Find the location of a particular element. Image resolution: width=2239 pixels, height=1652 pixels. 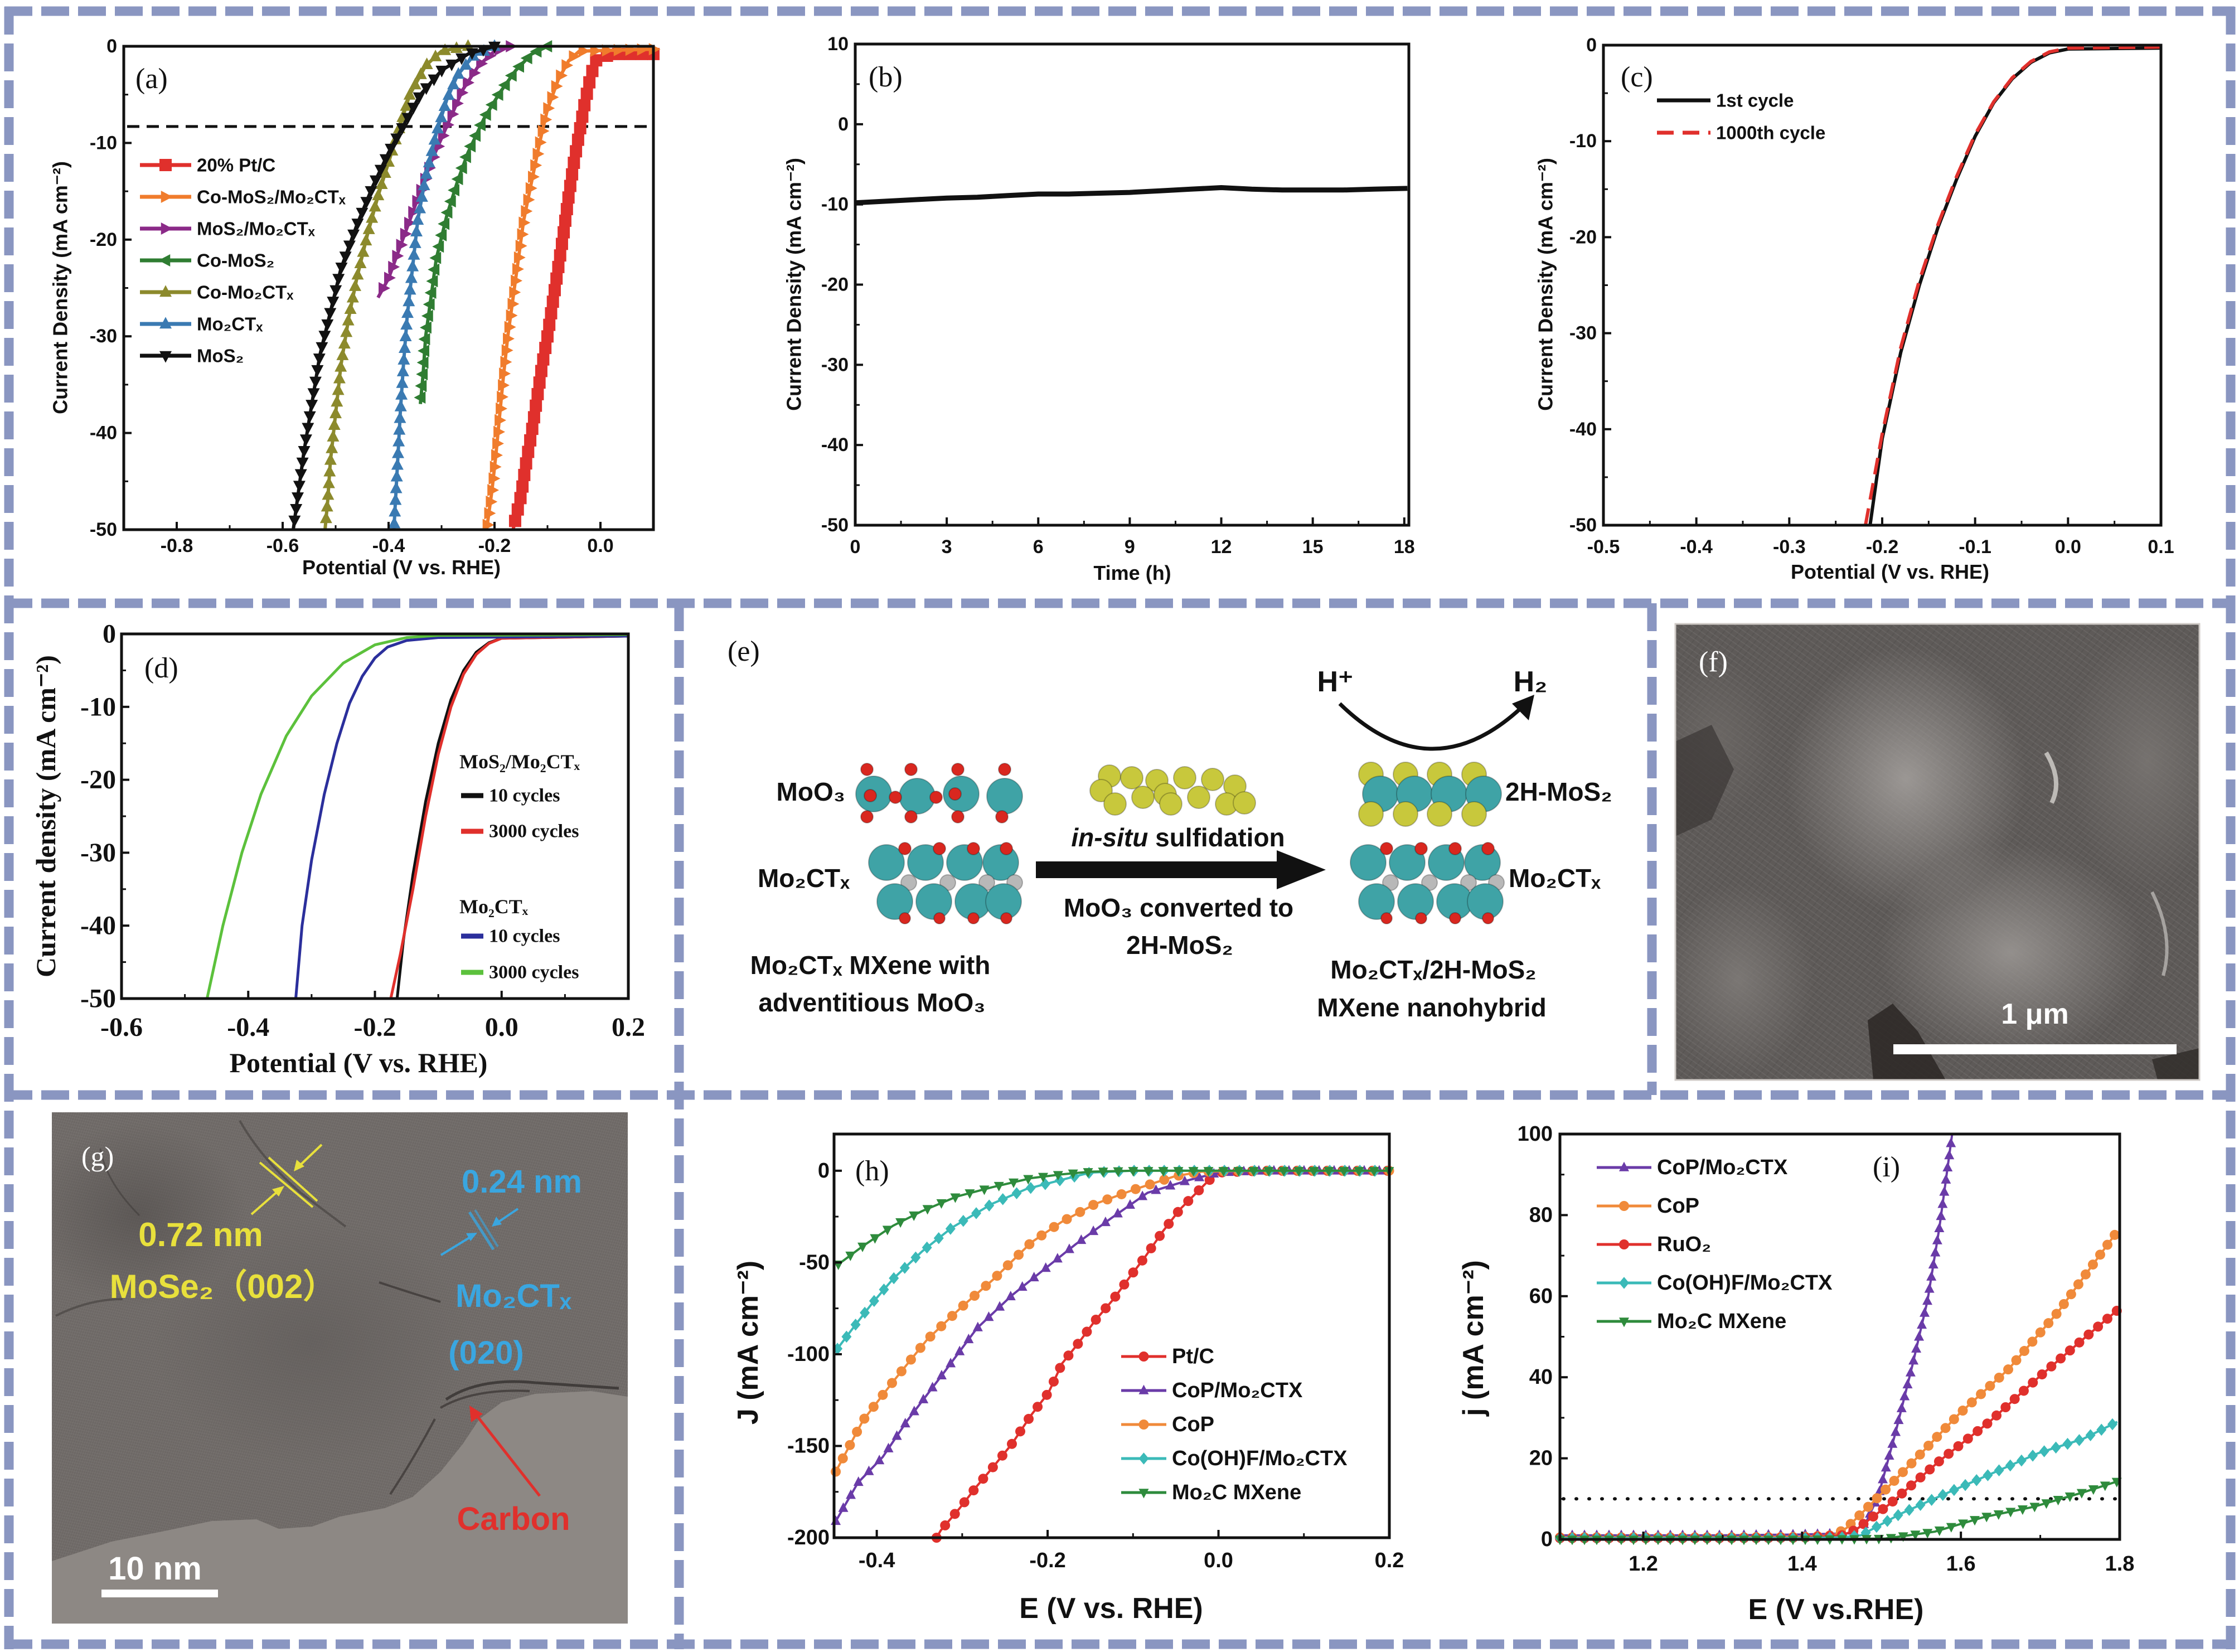

sulfur-atom is located at coordinates (1244, 803).